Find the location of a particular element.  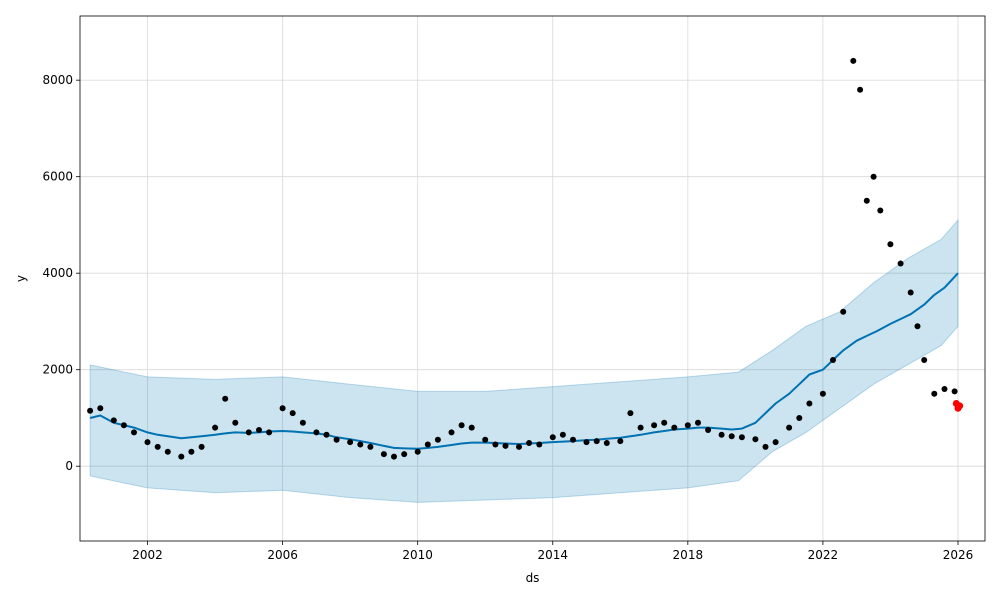

y-axis: 0 2000 4000 6000 8000 is located at coordinates (61, 273).